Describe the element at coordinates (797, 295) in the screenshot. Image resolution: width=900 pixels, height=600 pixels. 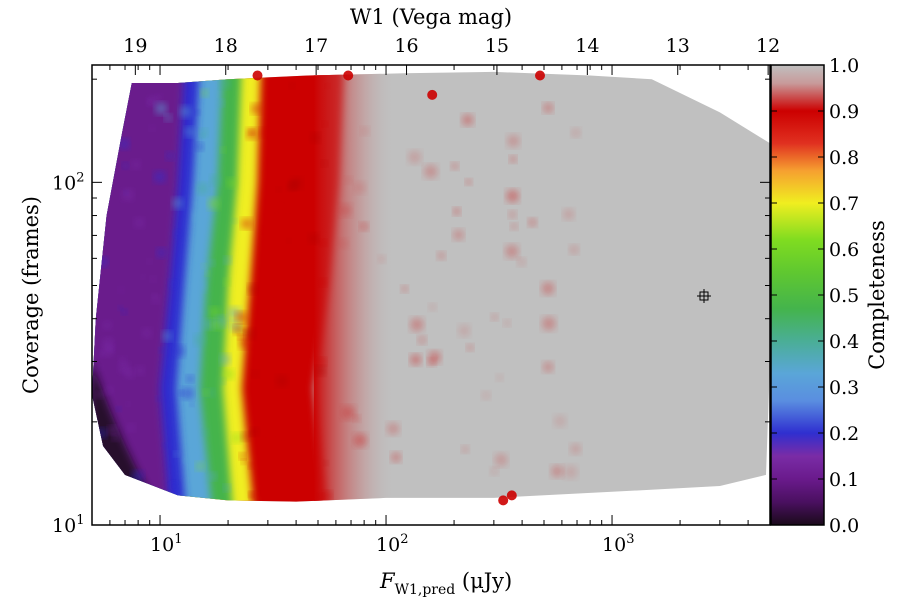
I see `colorbar-gradient` at that location.